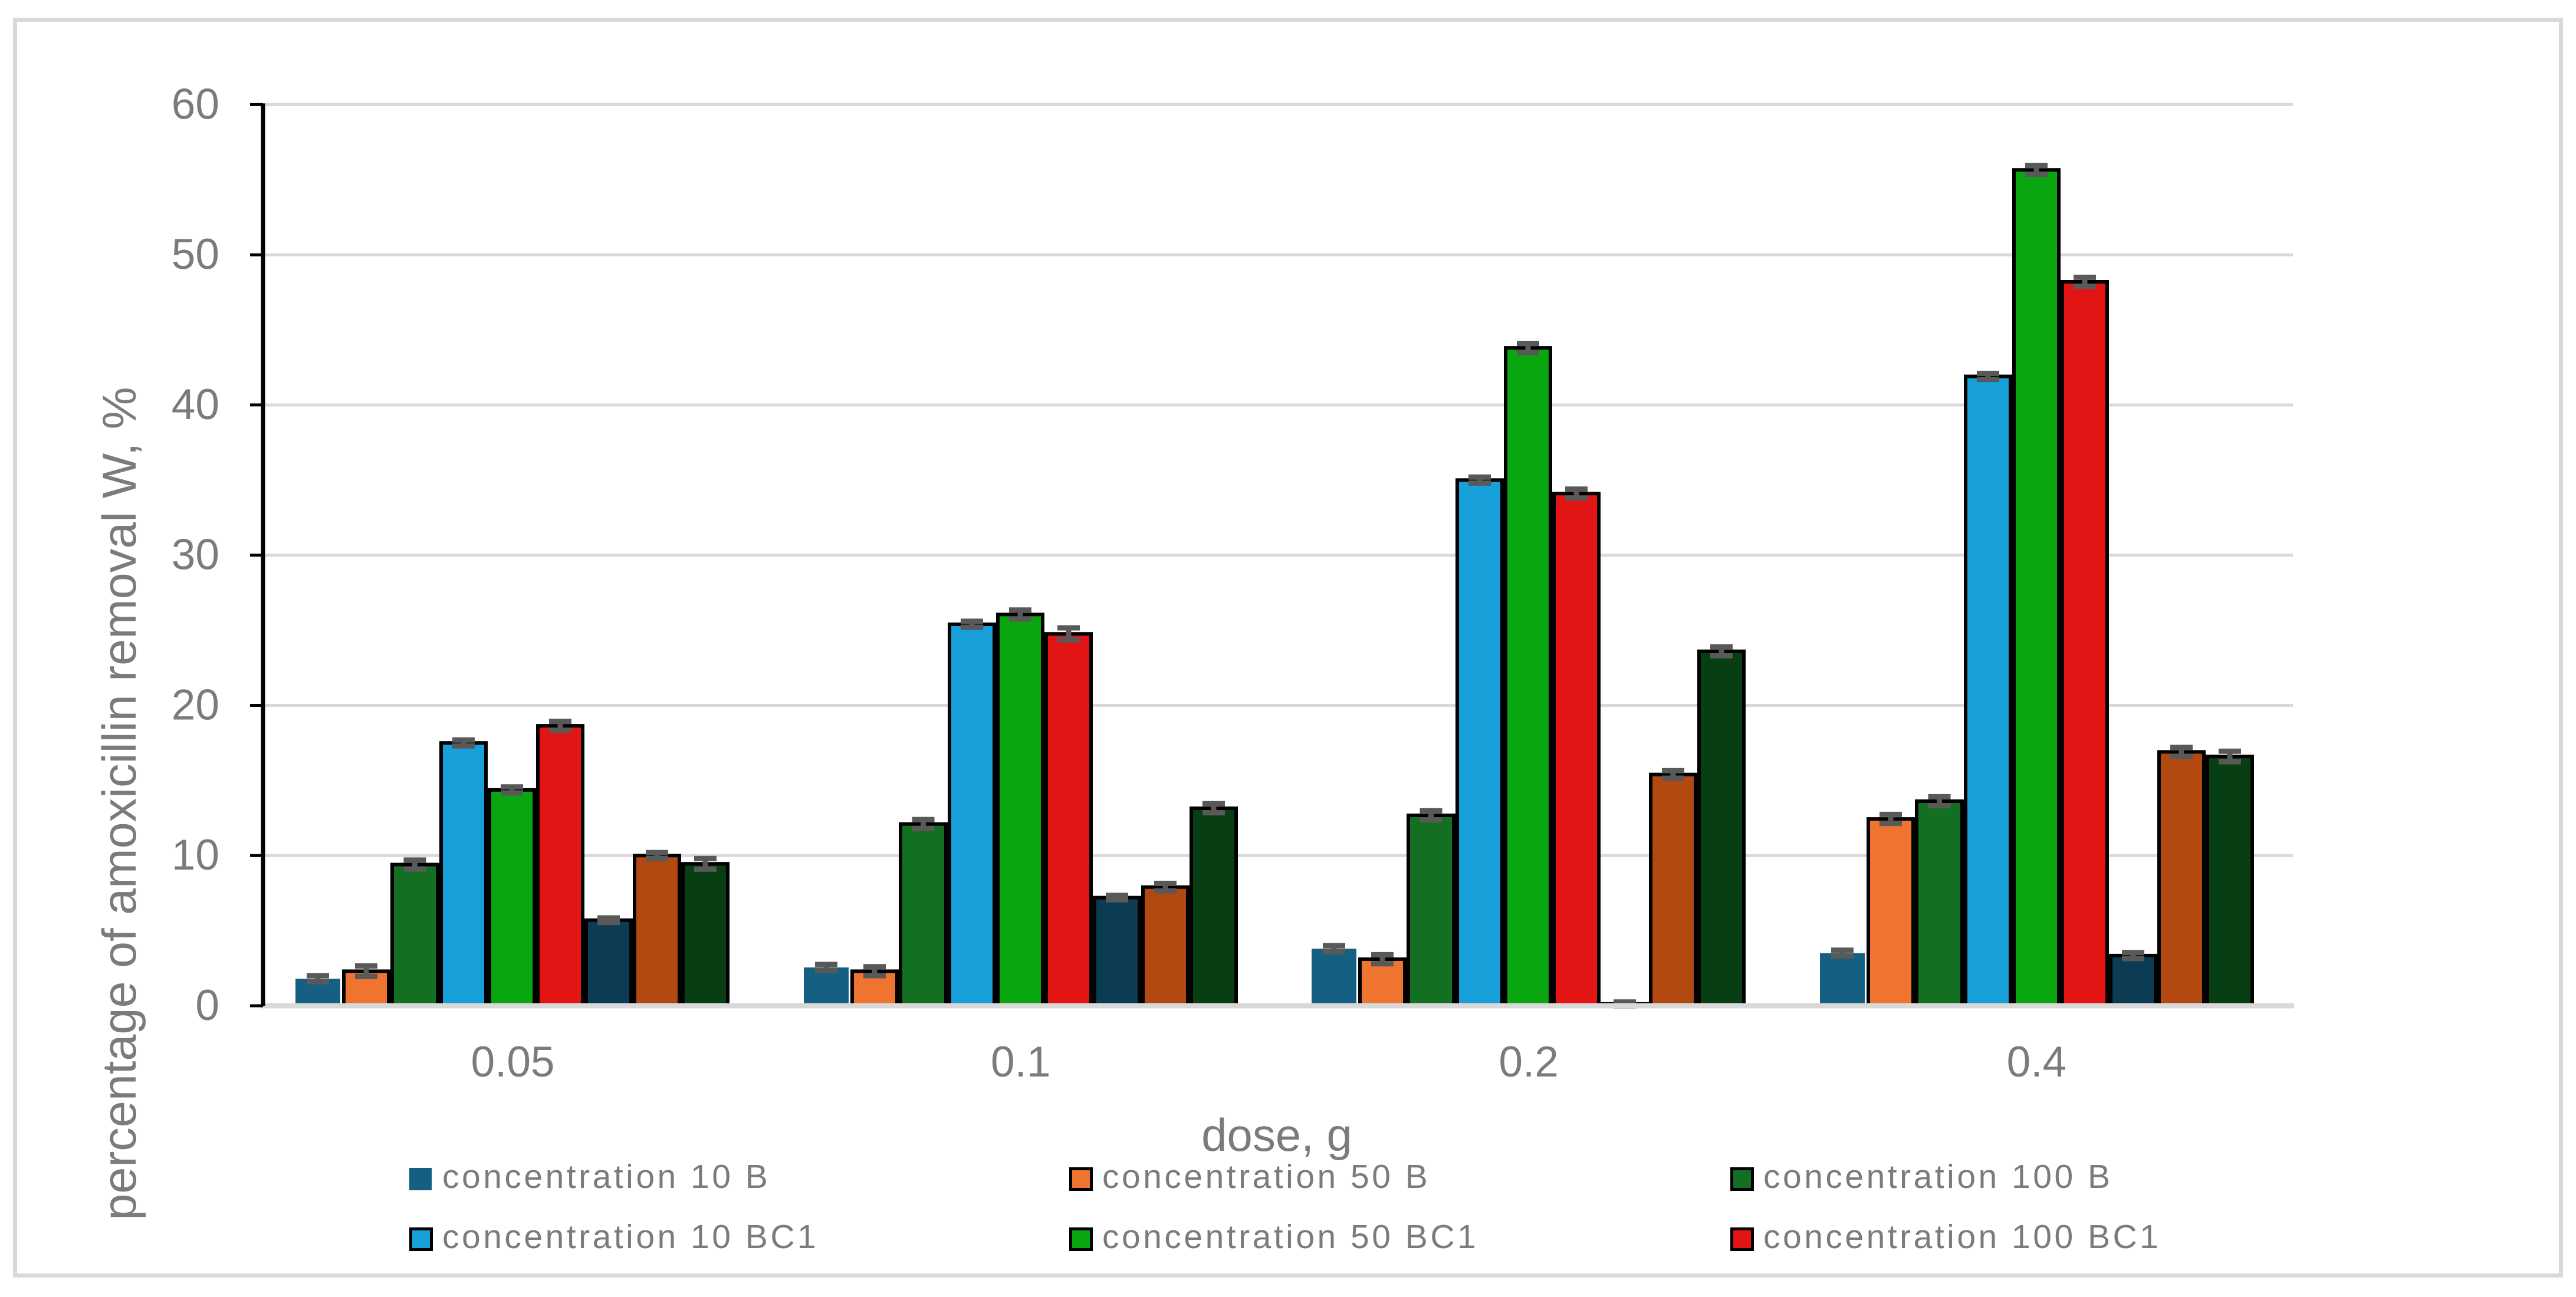 The image size is (2576, 1297). I want to click on svg-text: concentration 10 BC1, so click(631, 1237).